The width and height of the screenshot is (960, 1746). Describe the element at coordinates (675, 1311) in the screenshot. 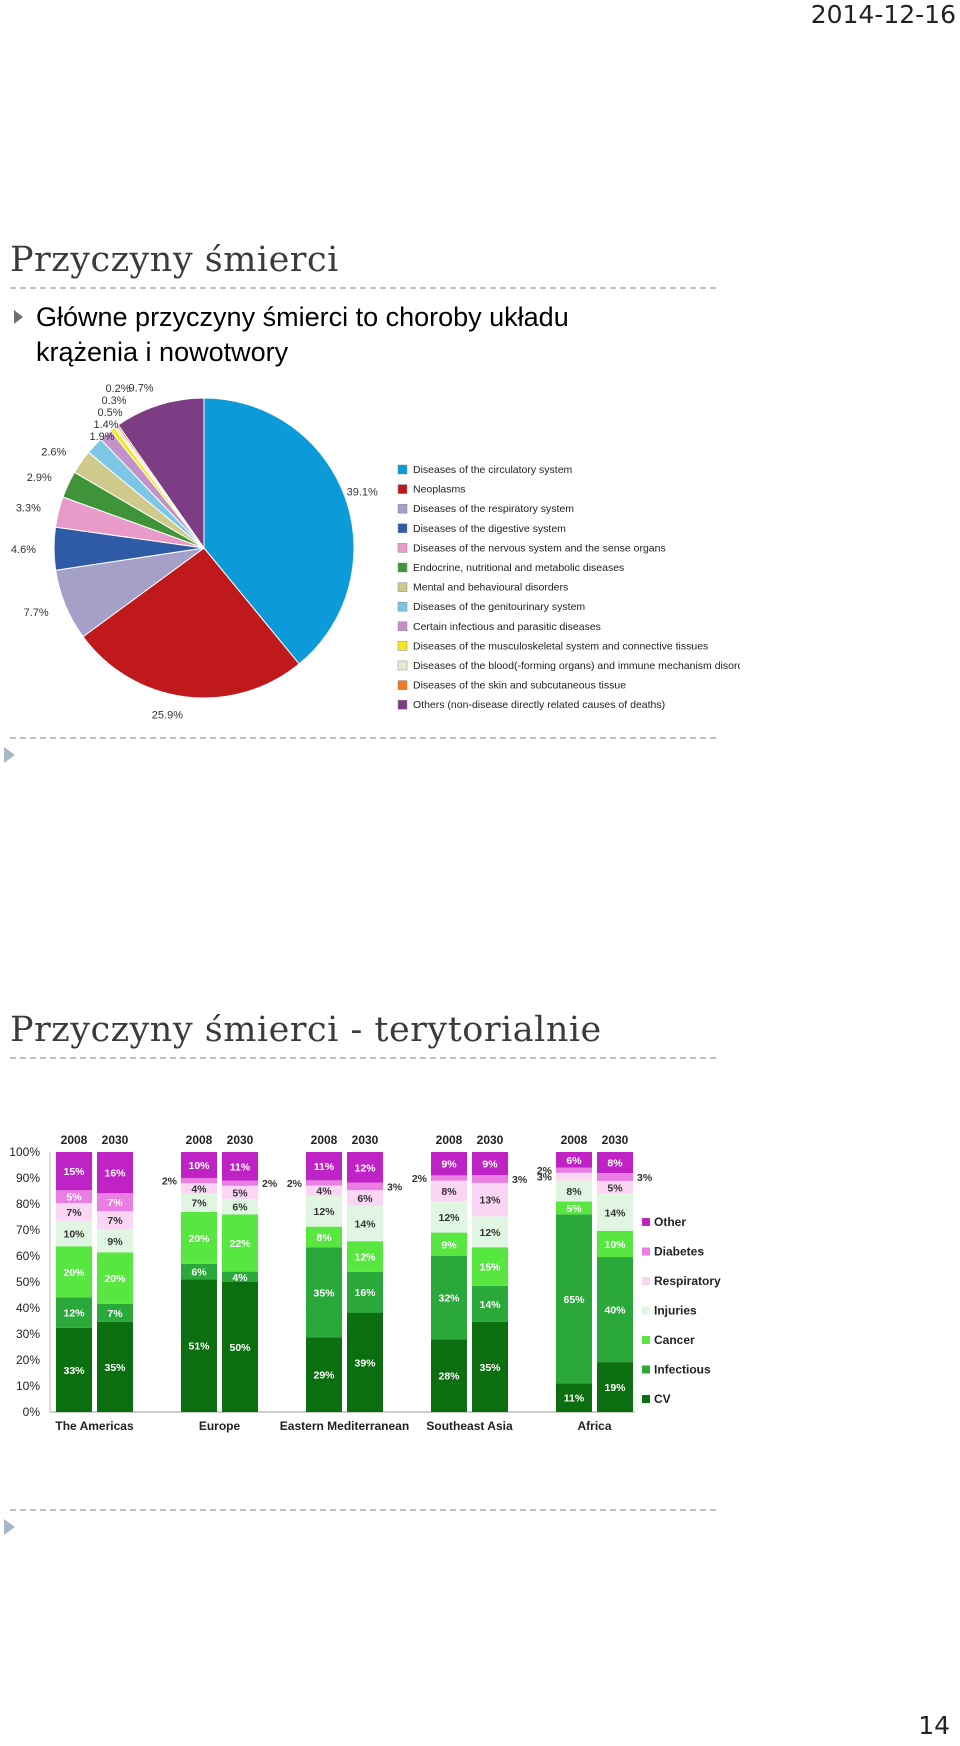

I see `legend-label: Injuries` at that location.